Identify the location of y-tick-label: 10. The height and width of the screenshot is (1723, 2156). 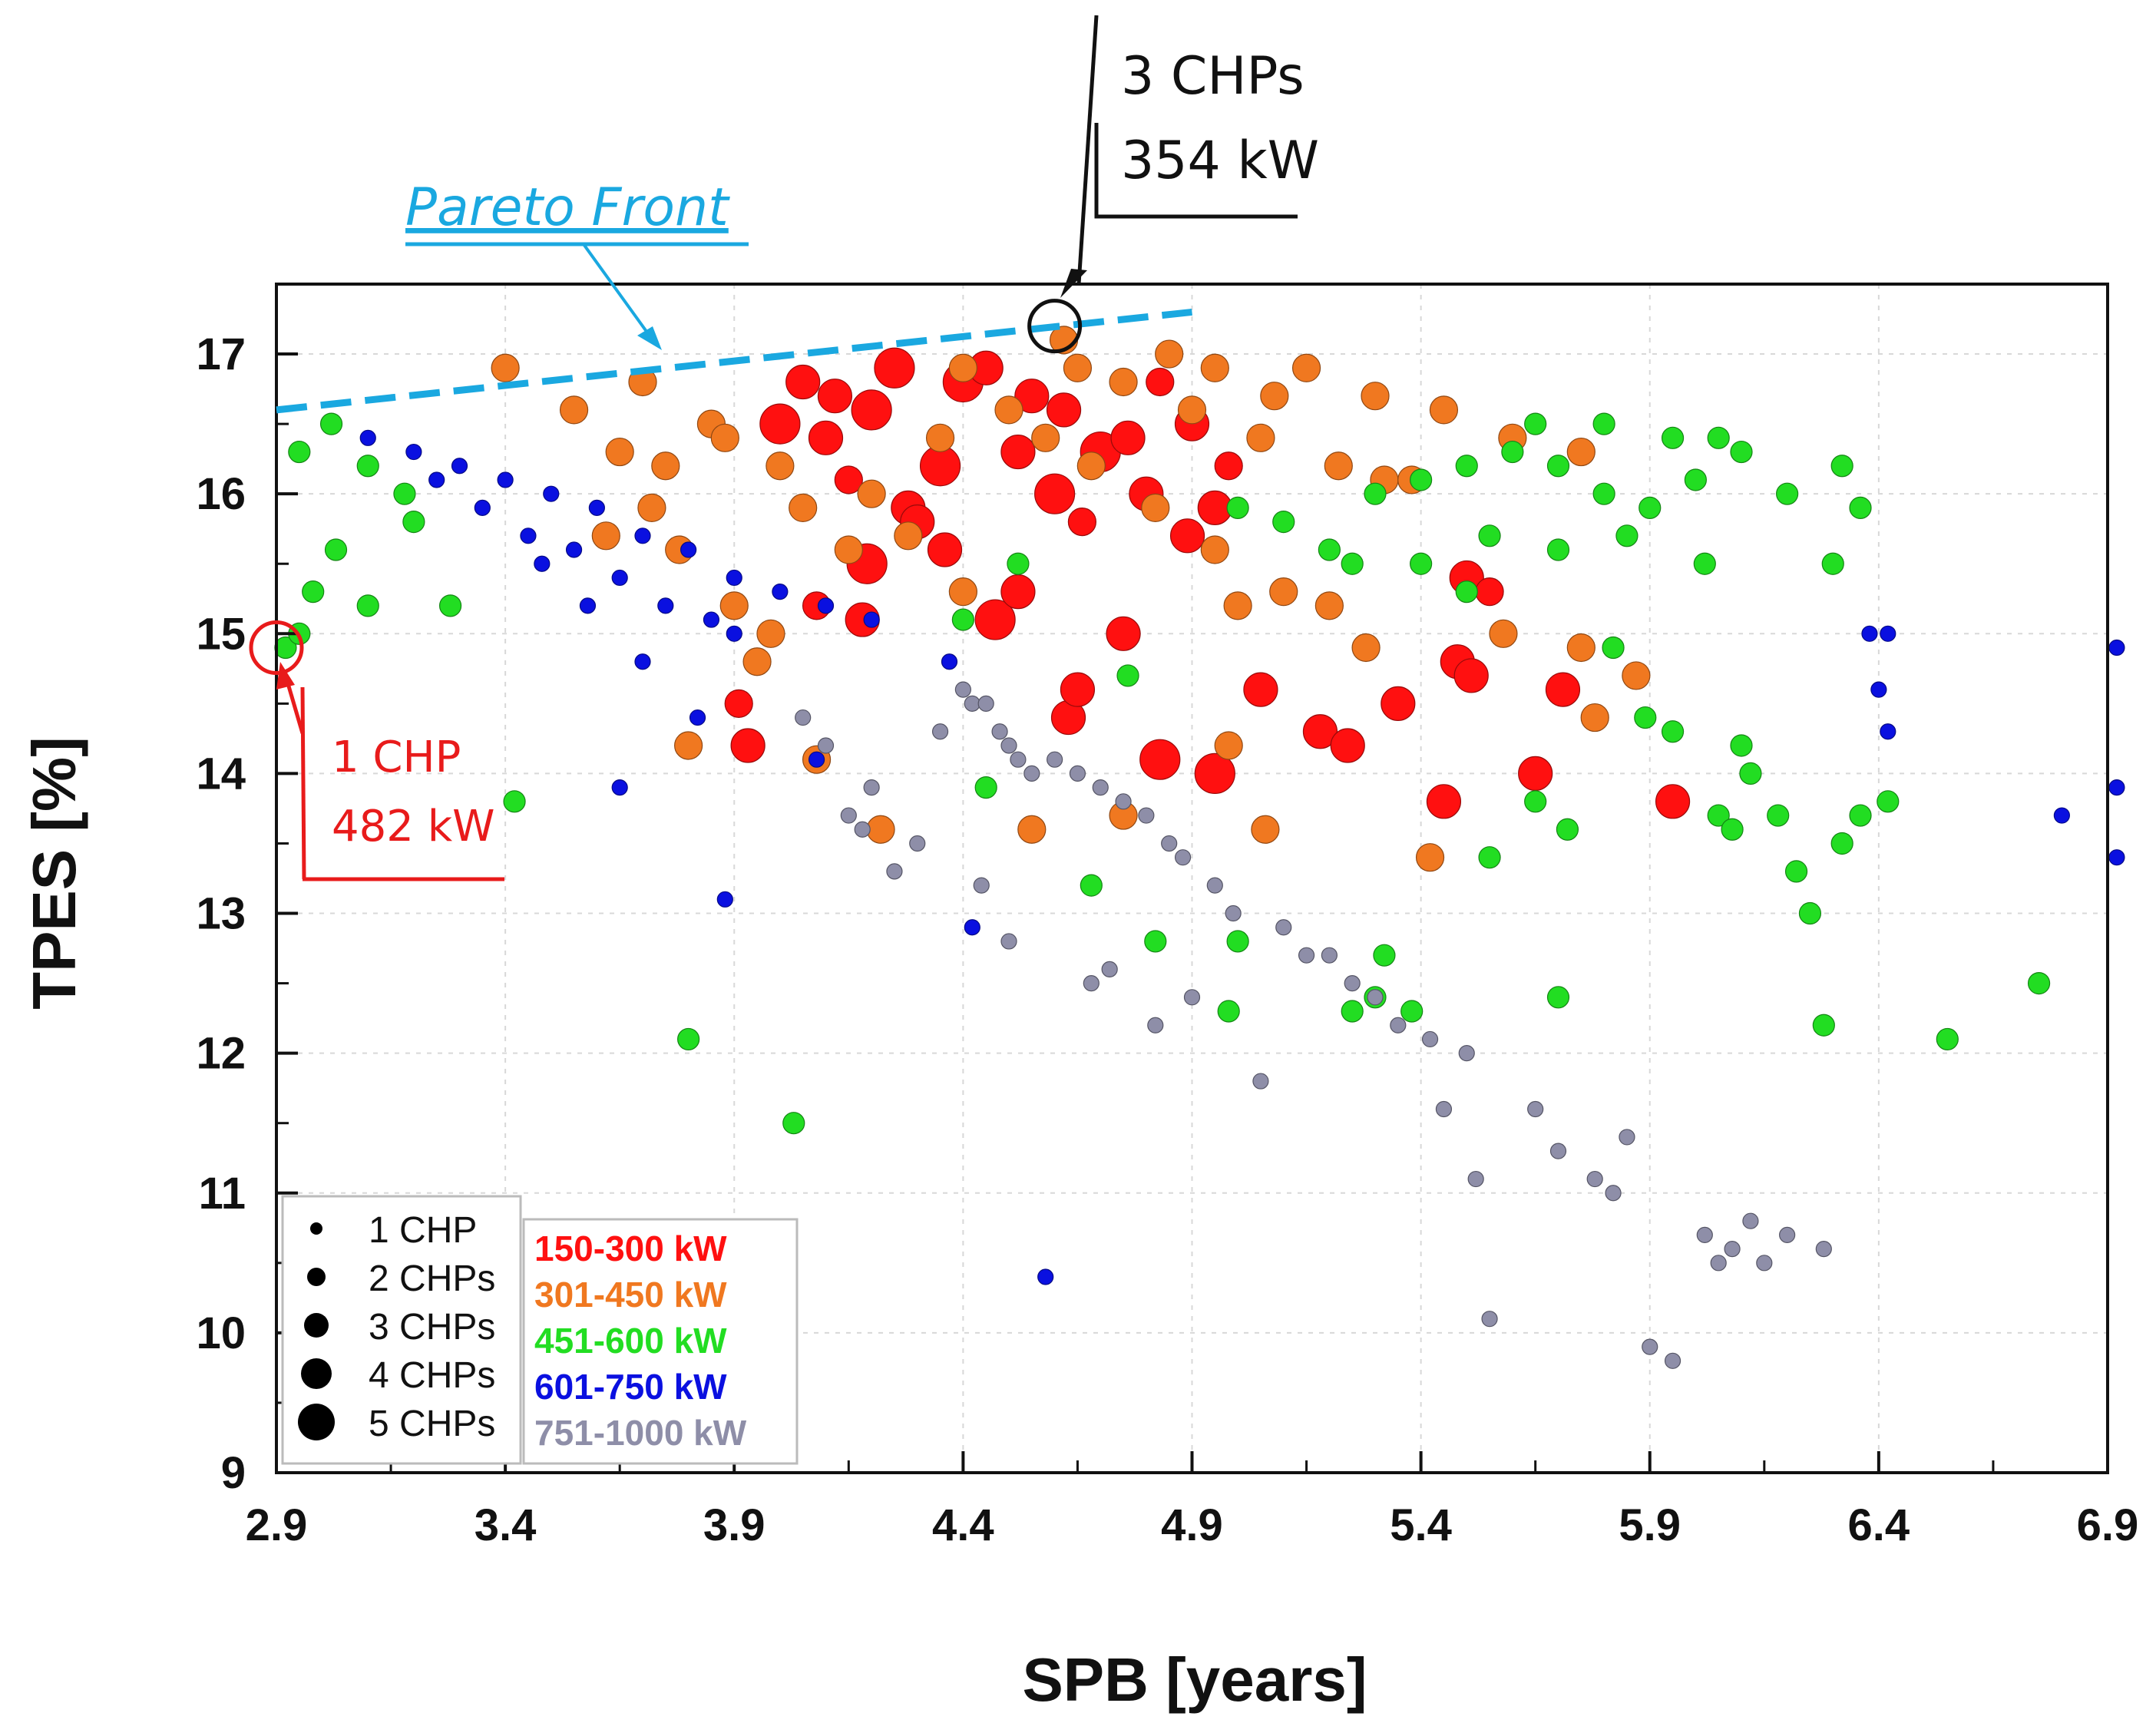
(221, 1333).